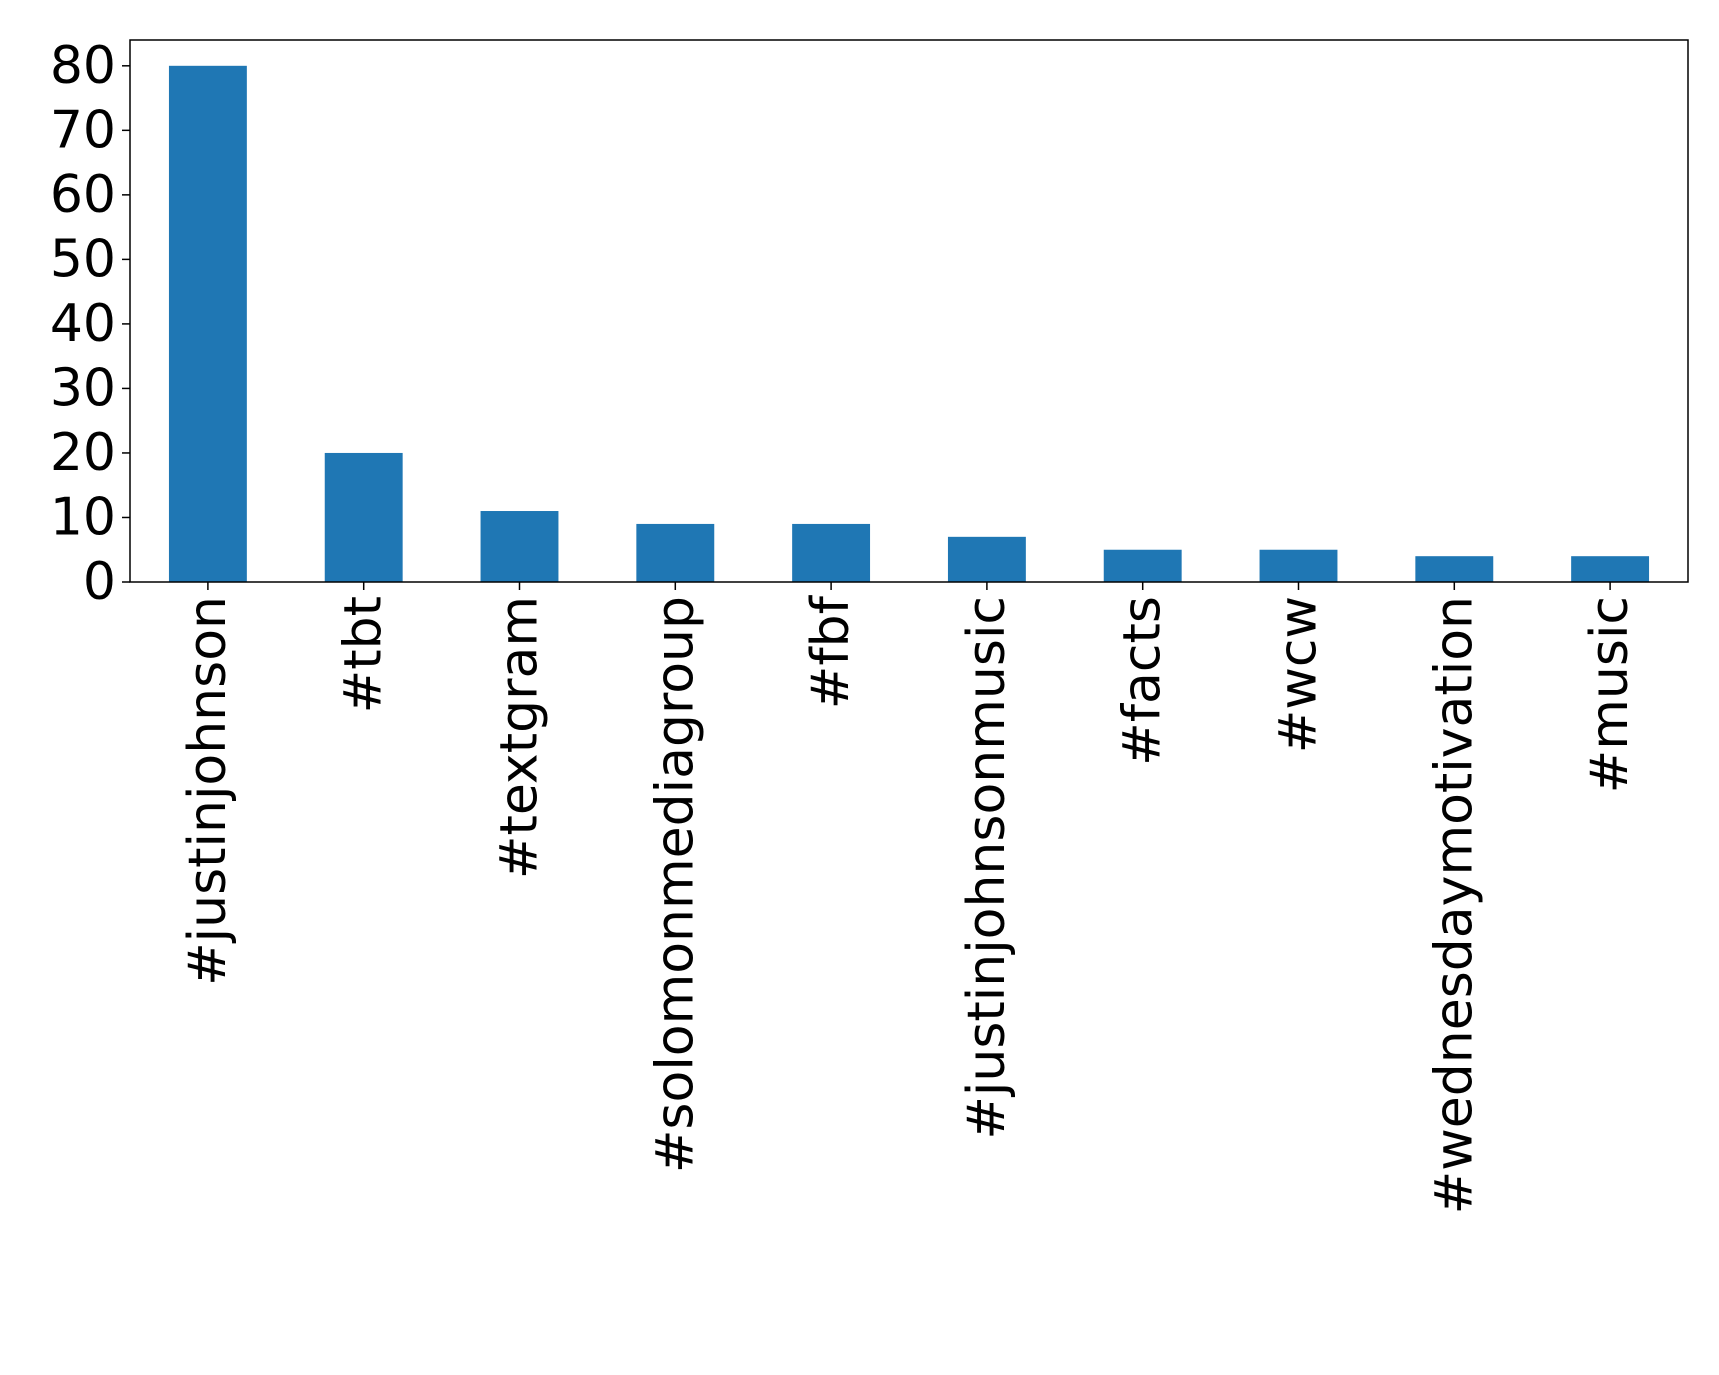  I want to click on x-tick-label: #tbt, so click(364, 654).